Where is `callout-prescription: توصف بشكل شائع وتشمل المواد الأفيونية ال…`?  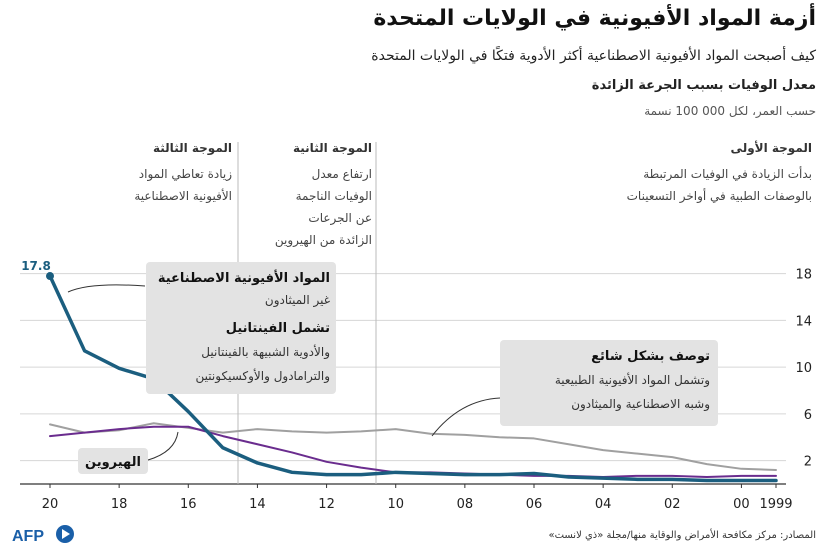 callout-prescription: توصف بشكل شائع وتشمل المواد الأفيونية ال… is located at coordinates (574, 388).